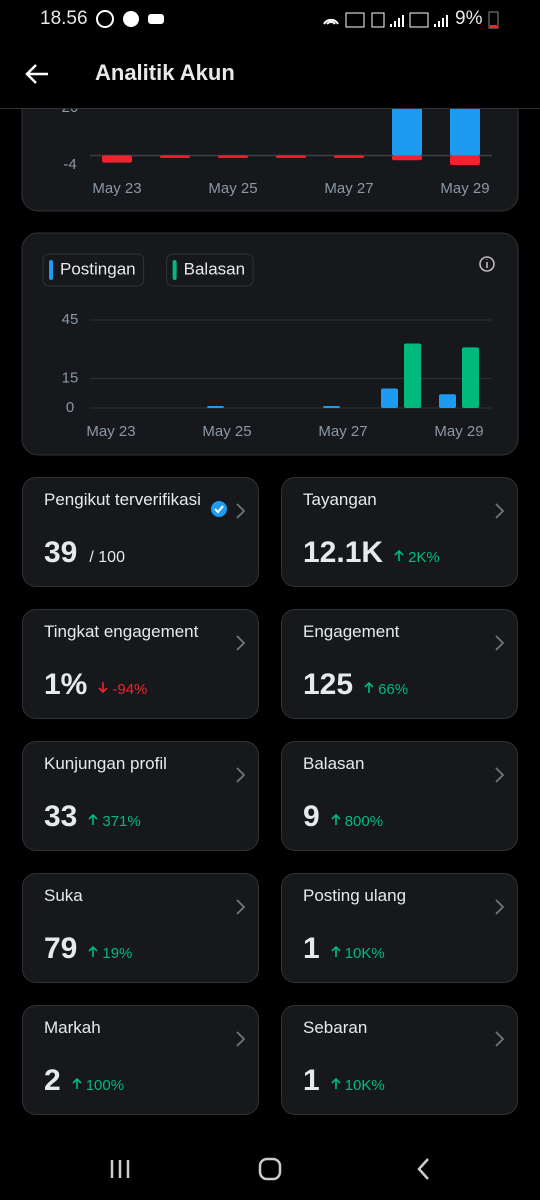  I want to click on value-row: 12.1K 2K%, so click(371, 553).